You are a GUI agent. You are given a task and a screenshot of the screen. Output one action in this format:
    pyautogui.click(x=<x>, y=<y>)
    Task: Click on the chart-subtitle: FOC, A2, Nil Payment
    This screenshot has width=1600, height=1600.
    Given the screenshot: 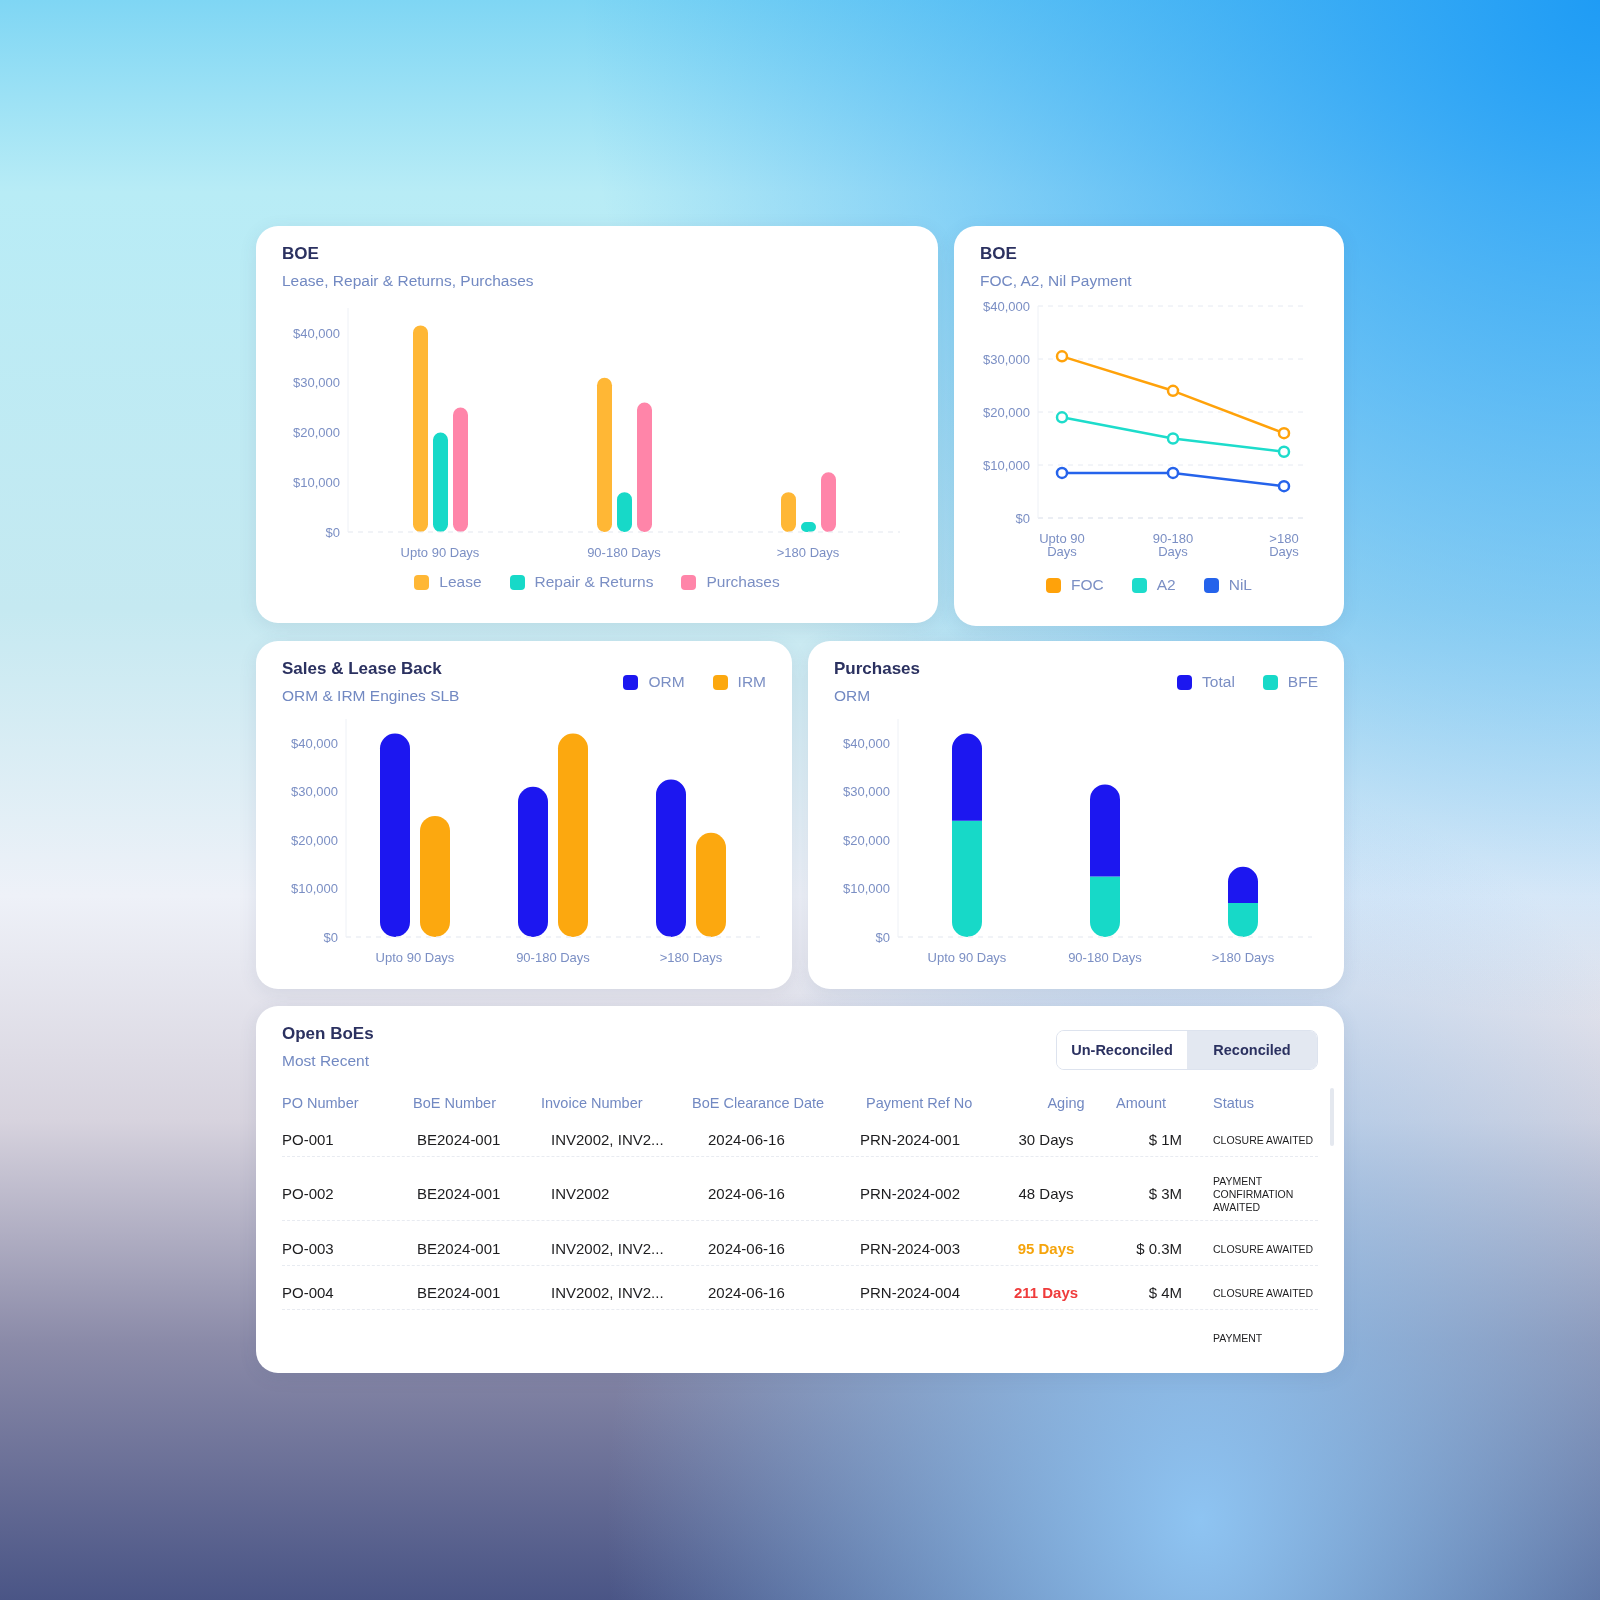 What is the action you would take?
    pyautogui.click(x=1056, y=281)
    